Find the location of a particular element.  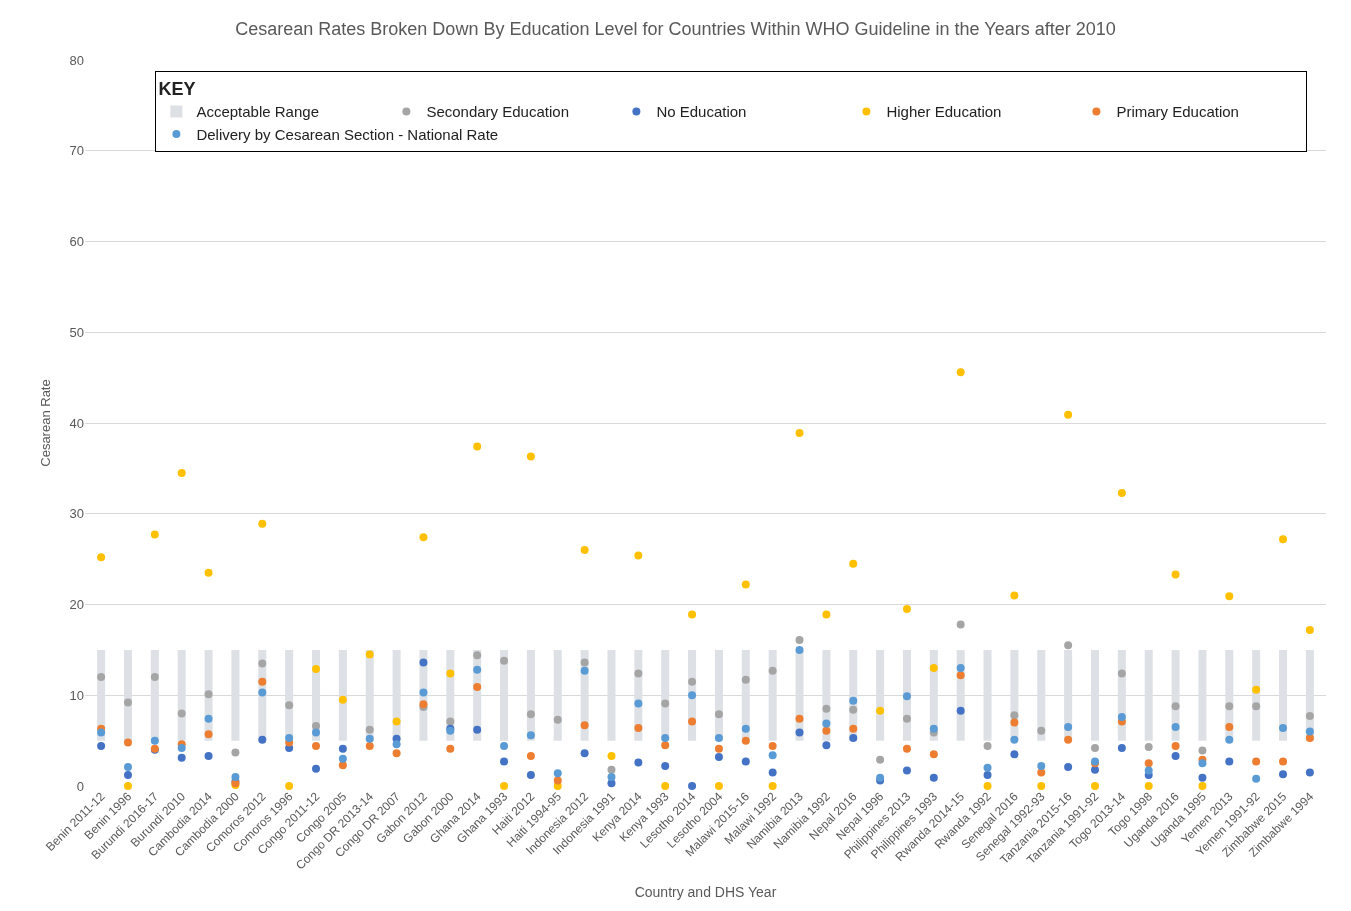

legend-label: No Education is located at coordinates (701, 112).